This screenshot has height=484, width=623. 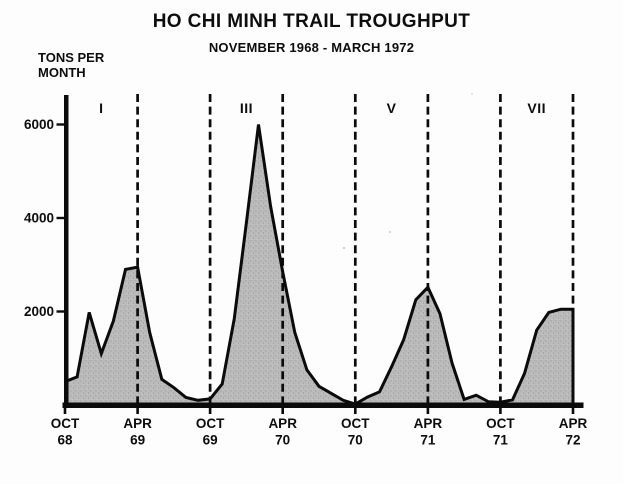 What do you see at coordinates (101, 108) in the screenshot?
I see `campaign-label: I` at bounding box center [101, 108].